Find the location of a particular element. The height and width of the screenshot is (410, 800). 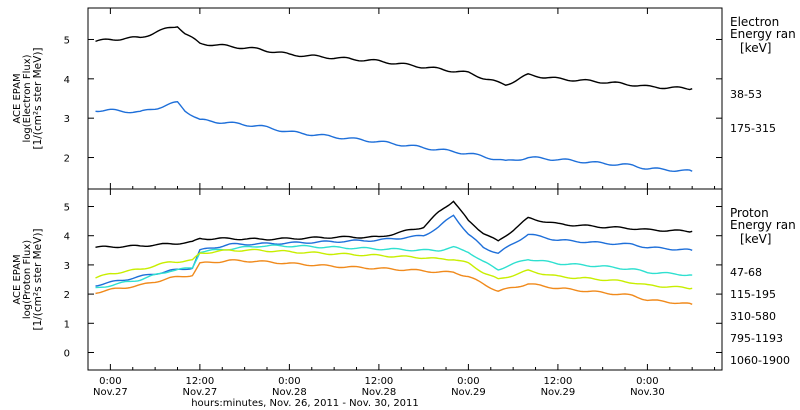

x-tick-date-label: Nov.30 is located at coordinates (647, 392).